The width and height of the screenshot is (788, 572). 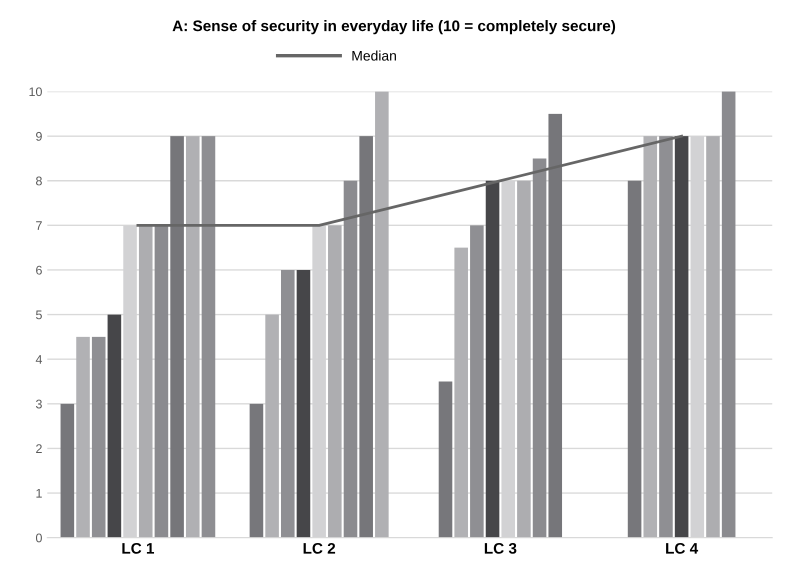 I want to click on y-tick-label: 7, so click(x=39, y=225).